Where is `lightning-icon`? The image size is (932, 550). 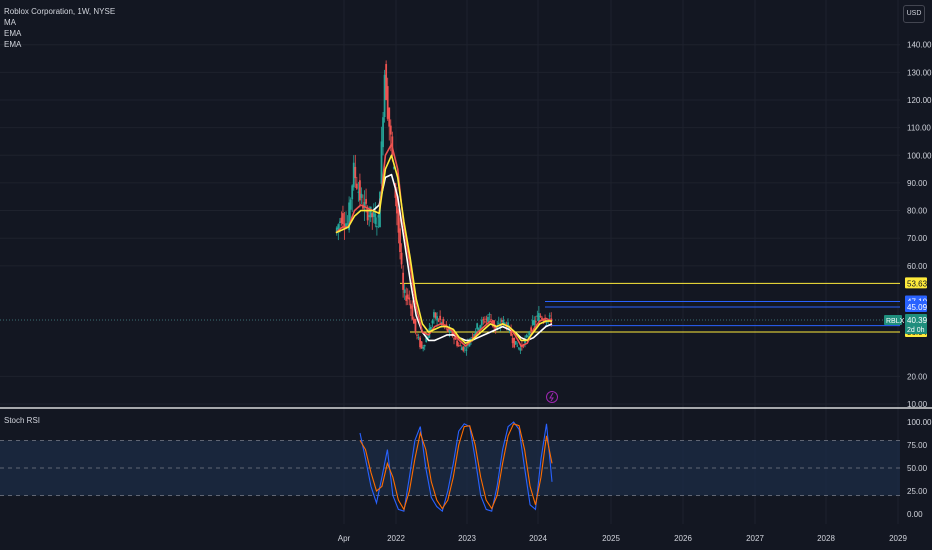 lightning-icon is located at coordinates (551, 397).